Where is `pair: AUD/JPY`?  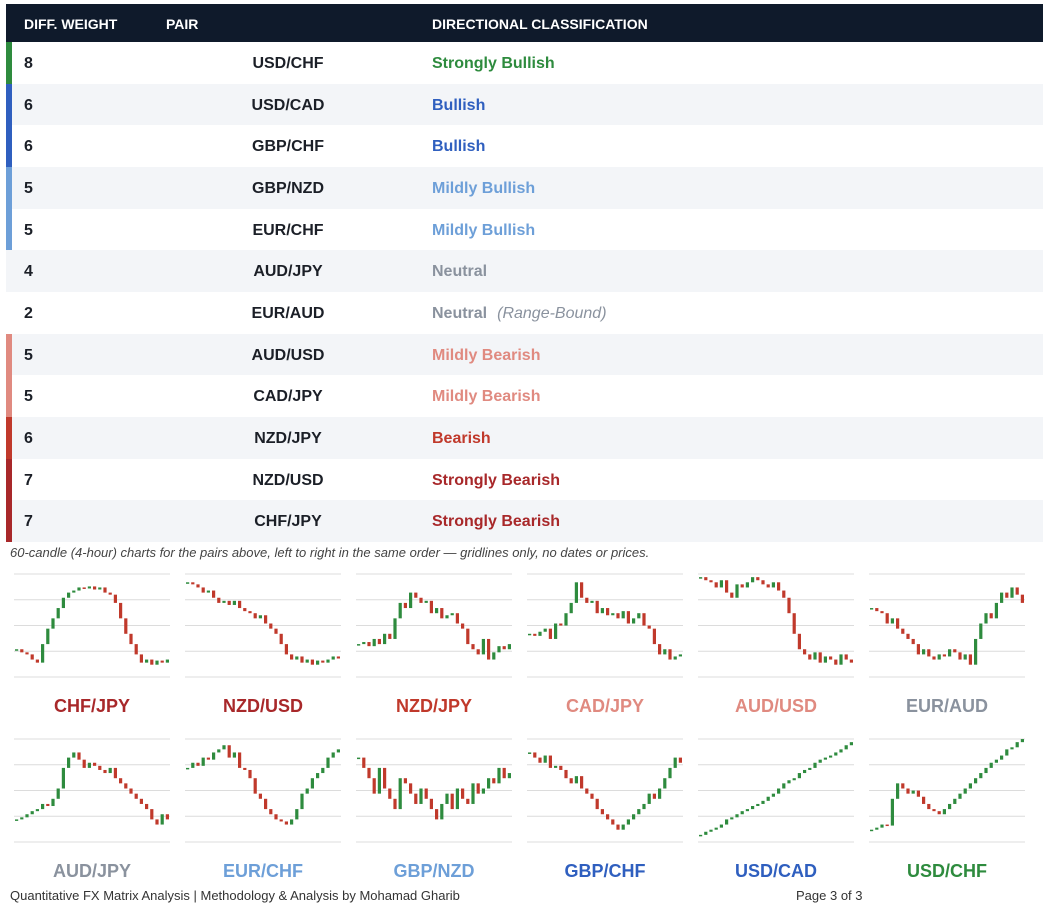 pair: AUD/JPY is located at coordinates (288, 272).